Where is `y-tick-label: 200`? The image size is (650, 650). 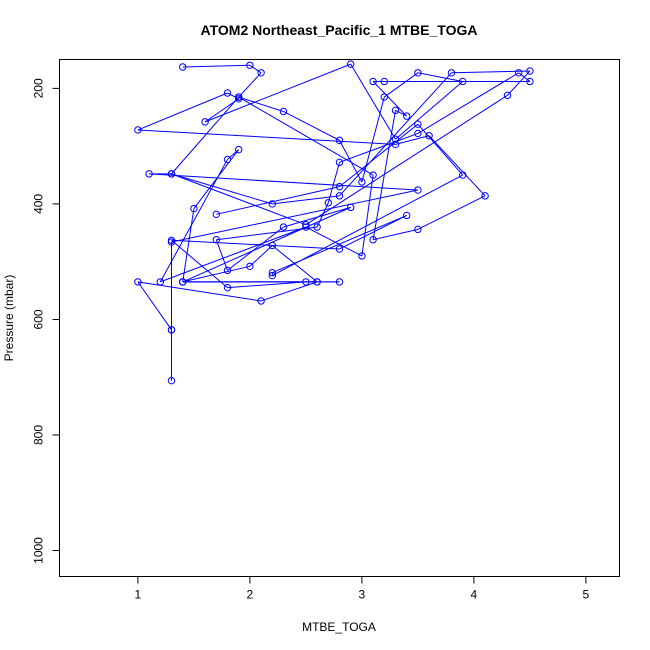
y-tick-label: 200 is located at coordinates (39, 88).